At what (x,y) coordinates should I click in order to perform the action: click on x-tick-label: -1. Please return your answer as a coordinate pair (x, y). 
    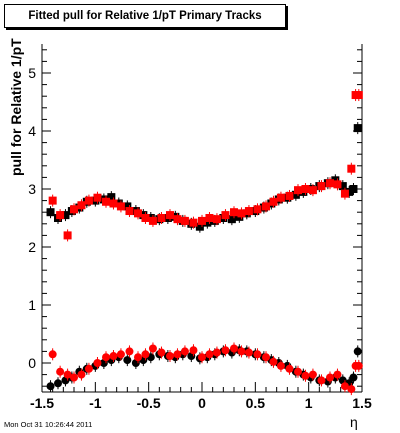
    Looking at the image, I should click on (95, 403).